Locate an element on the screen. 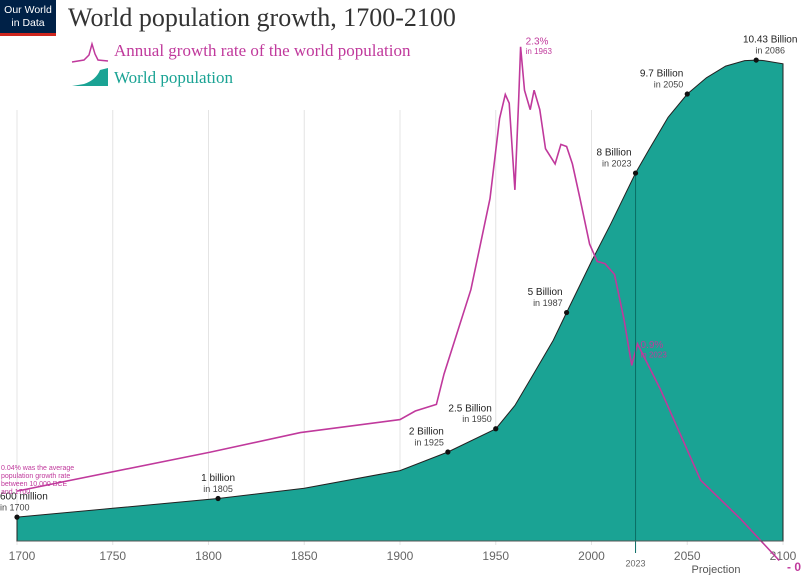  rate-note-year: in 1963 is located at coordinates (539, 51).